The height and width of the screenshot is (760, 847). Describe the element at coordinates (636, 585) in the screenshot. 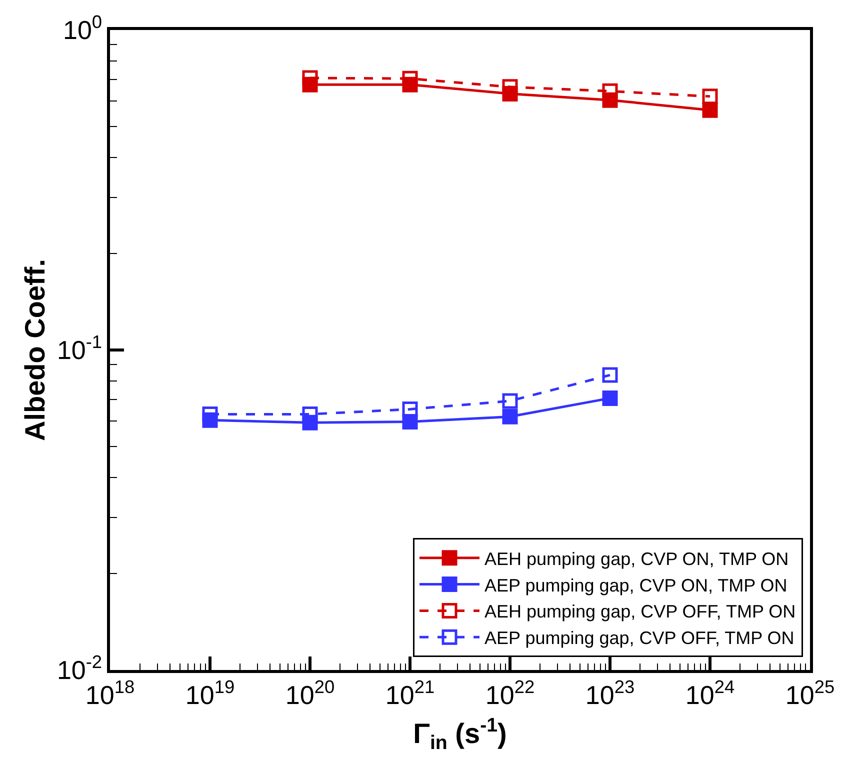

I see `legend-label: AEP pumping gap, CVP ON, TMP ON` at that location.